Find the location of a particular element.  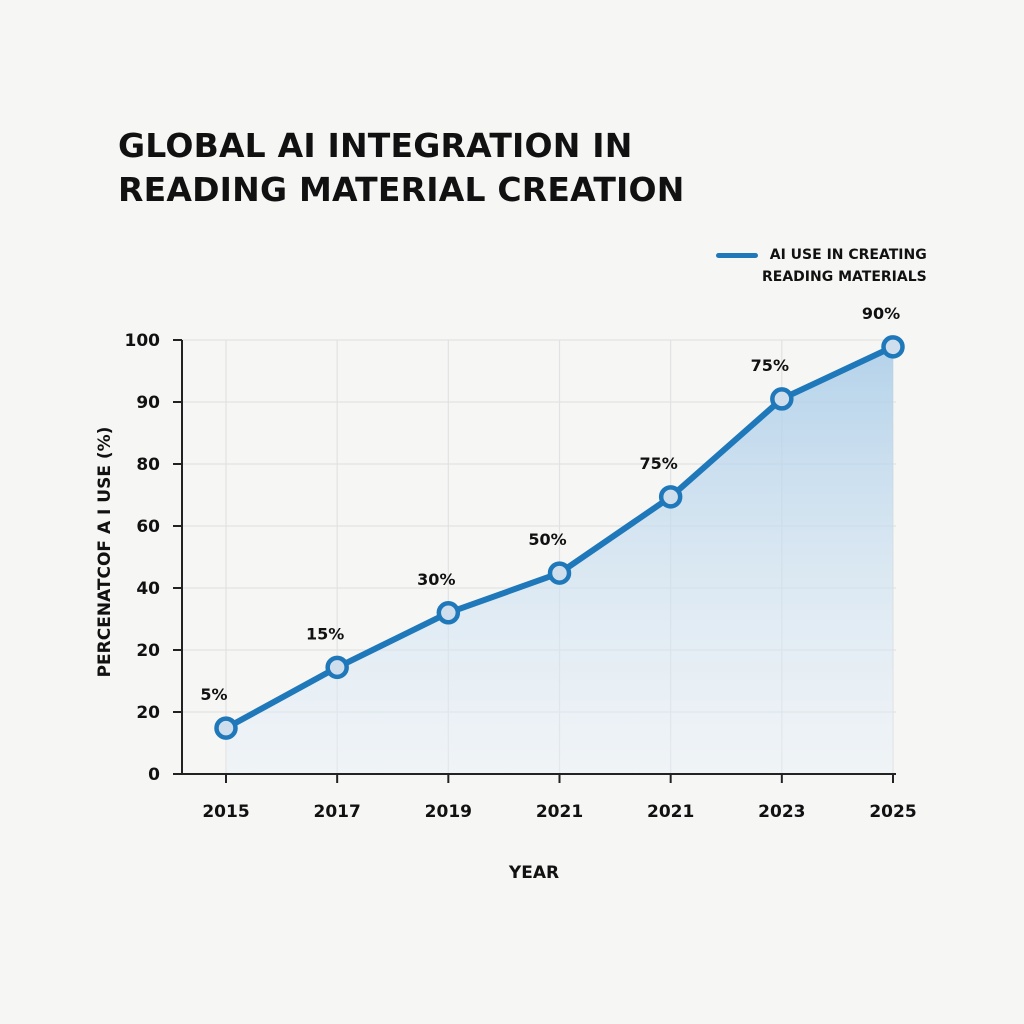

y-tick-label: 40 is located at coordinates (148, 589).